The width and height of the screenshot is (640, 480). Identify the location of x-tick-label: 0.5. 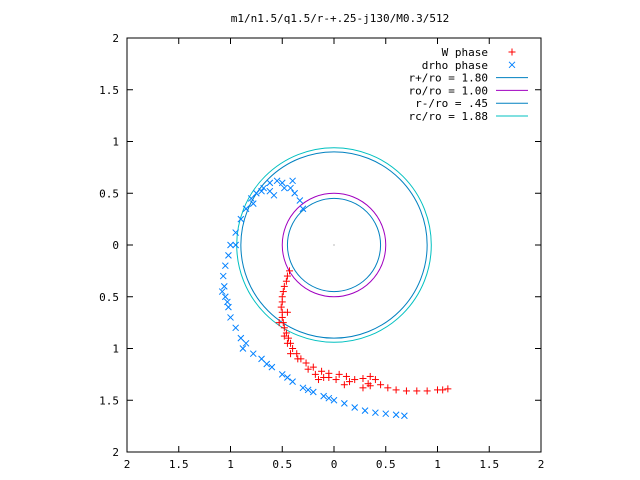
(282, 464).